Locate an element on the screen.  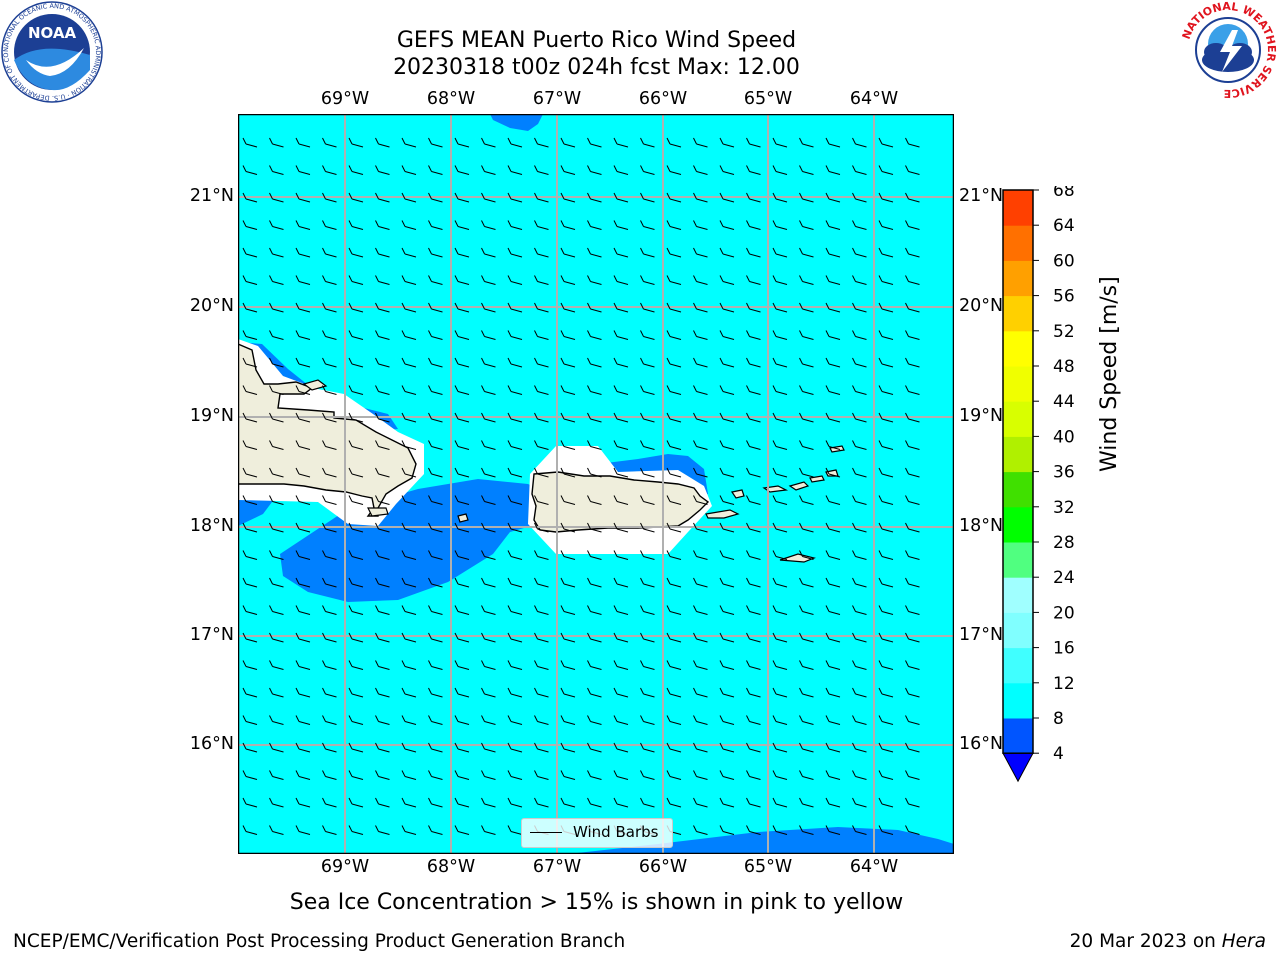
lat-label-right: 16°N is located at coordinates (981, 744).